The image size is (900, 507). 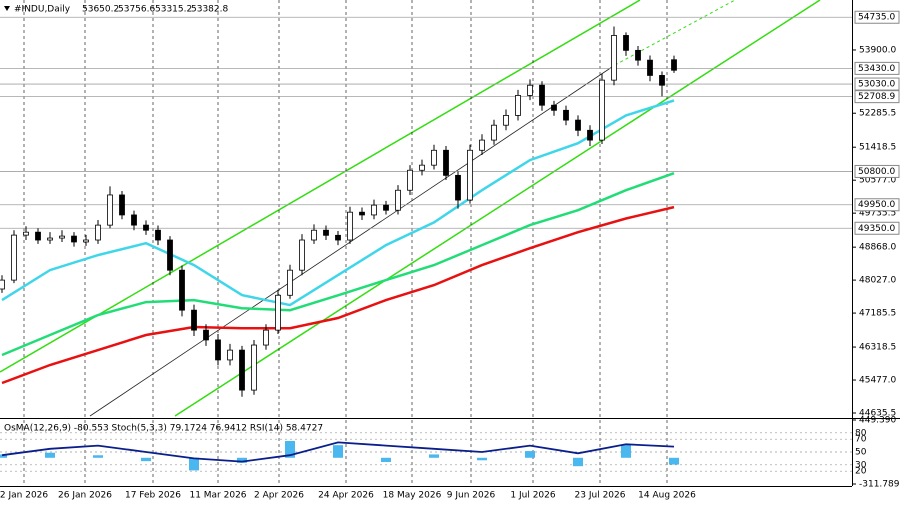 What do you see at coordinates (153, 496) in the screenshot?
I see `x-tick-label: 17 Feb 2026` at bounding box center [153, 496].